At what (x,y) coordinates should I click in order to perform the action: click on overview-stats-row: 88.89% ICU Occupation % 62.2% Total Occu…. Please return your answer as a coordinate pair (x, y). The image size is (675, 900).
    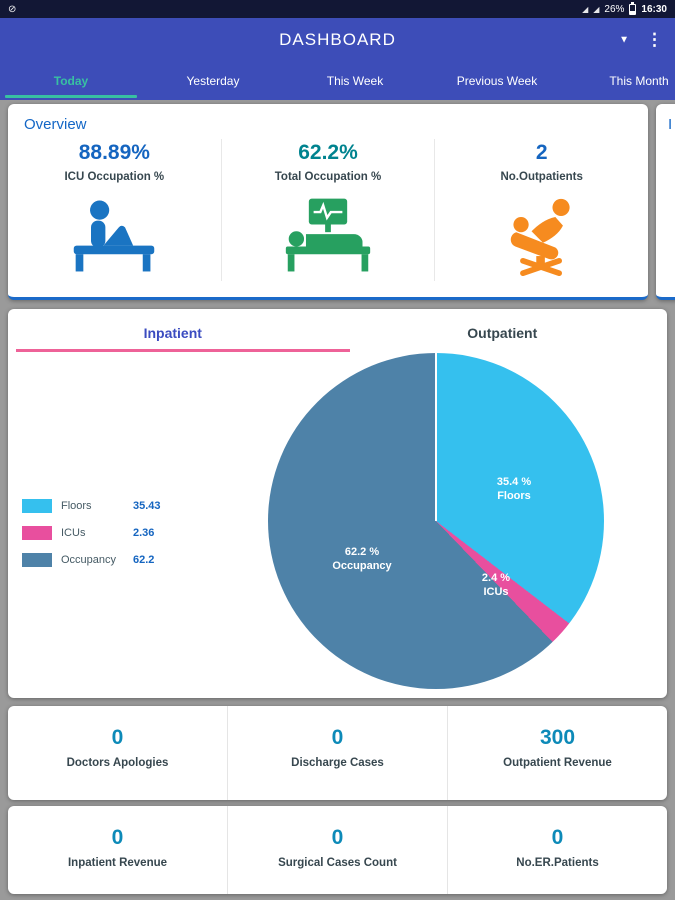
    Looking at the image, I should click on (328, 210).